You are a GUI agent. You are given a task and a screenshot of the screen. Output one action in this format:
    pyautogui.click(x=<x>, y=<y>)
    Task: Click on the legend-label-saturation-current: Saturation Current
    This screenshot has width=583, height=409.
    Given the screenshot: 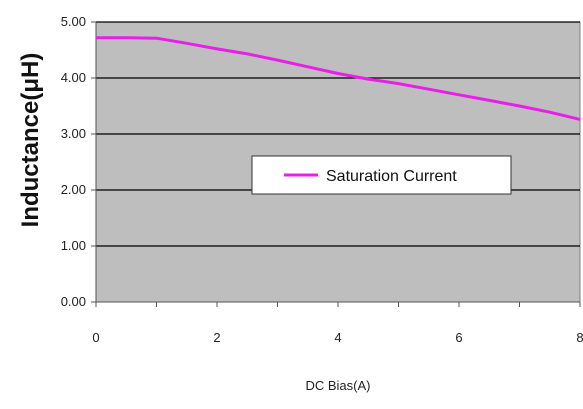 What is the action you would take?
    pyautogui.click(x=391, y=176)
    